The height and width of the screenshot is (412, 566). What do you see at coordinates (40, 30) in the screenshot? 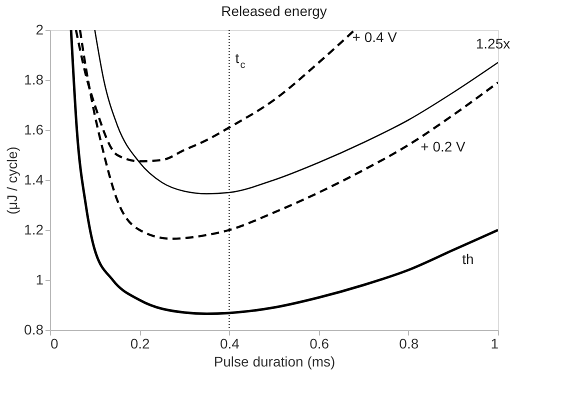
I see `y-tick-label: 2` at bounding box center [40, 30].